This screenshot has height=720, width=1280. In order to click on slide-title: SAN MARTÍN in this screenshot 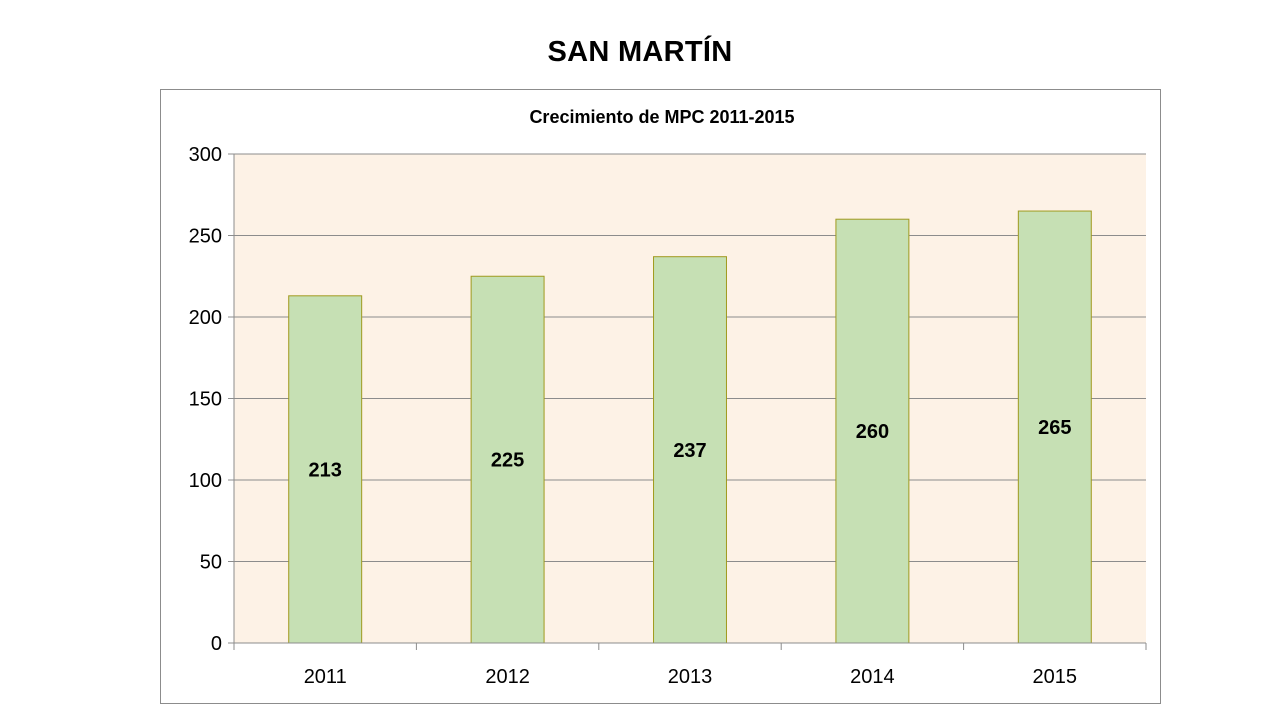, I will do `click(640, 52)`.